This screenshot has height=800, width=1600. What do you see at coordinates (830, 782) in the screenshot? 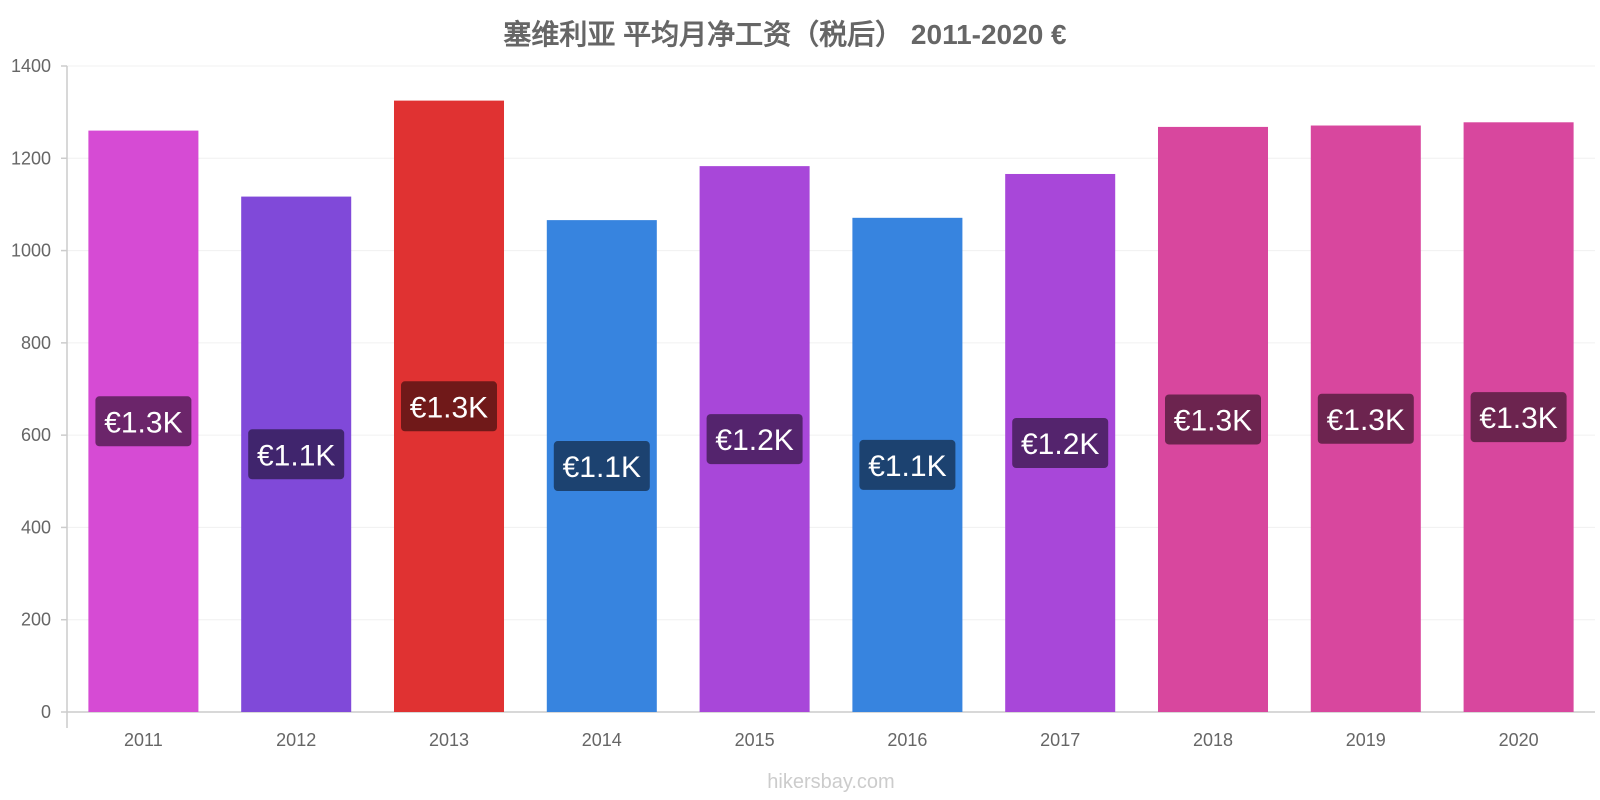
I see `watermark: hikersbay.com` at bounding box center [830, 782].